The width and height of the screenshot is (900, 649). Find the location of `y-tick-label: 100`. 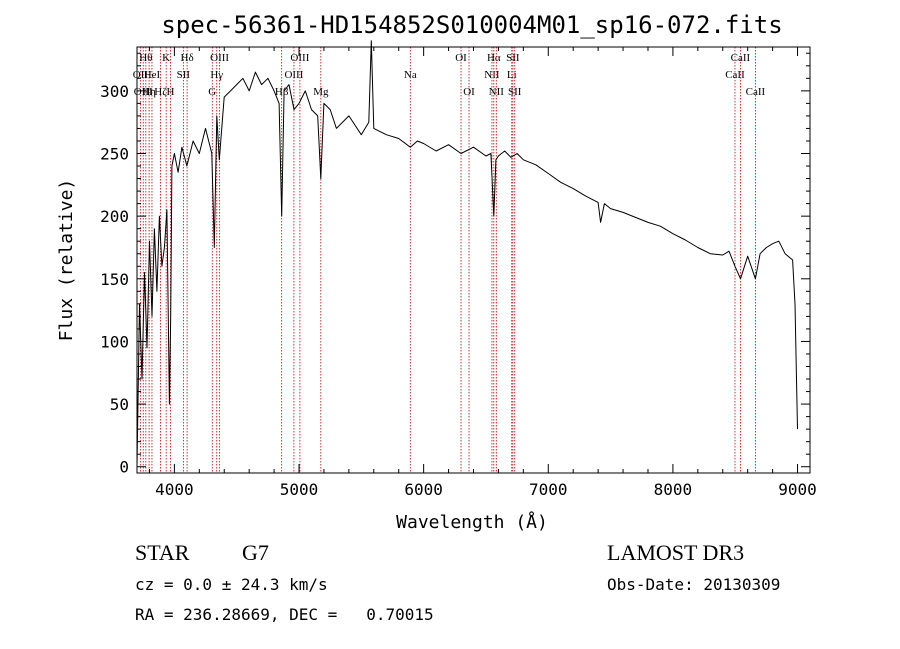

y-tick-label: 100 is located at coordinates (114, 341).